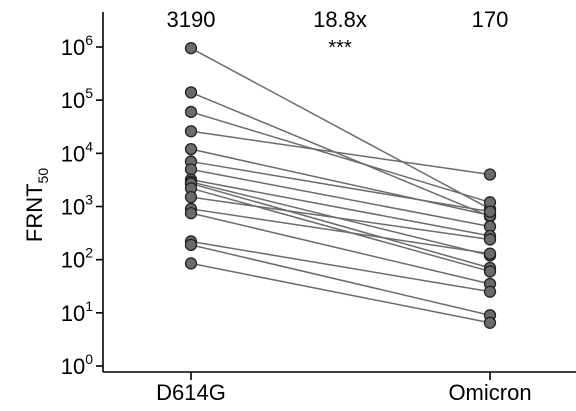  I want to click on y-tick-exponent: 2, so click(89, 253).